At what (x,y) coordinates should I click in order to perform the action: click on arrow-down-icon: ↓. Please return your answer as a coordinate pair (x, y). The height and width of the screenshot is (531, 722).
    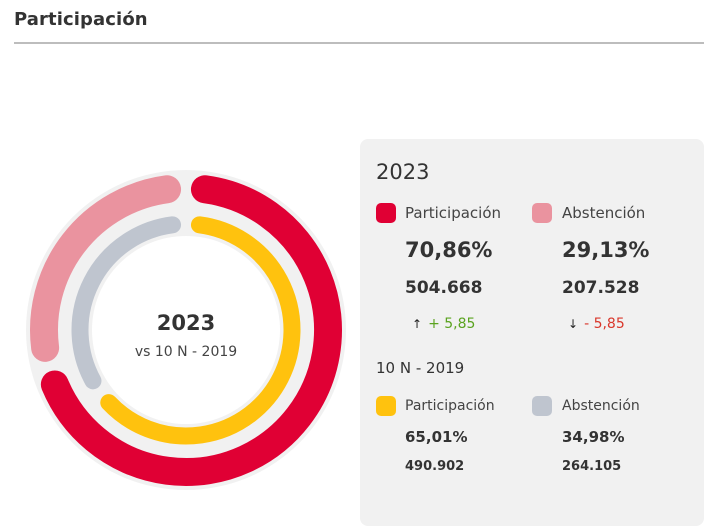
    Looking at the image, I should click on (573, 324).